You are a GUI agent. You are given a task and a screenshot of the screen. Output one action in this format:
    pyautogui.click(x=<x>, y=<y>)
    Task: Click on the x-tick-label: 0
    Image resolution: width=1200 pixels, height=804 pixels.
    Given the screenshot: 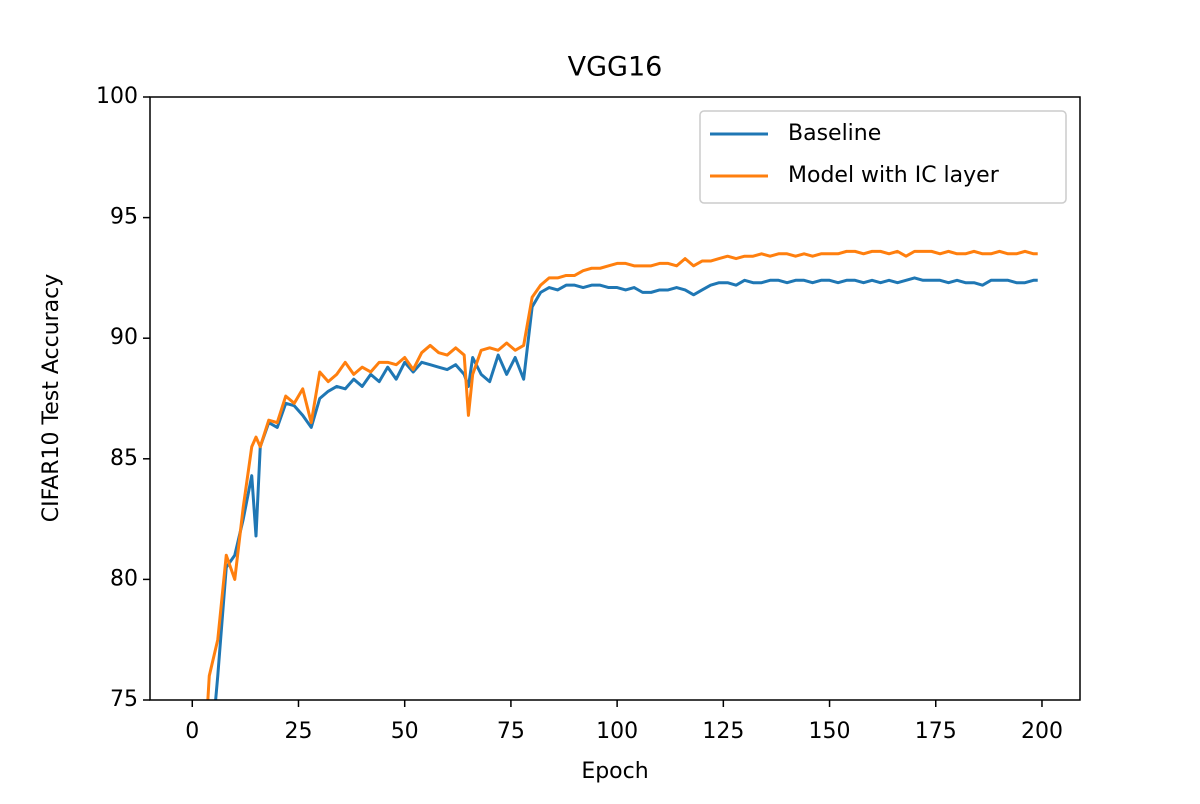 What is the action you would take?
    pyautogui.click(x=192, y=731)
    